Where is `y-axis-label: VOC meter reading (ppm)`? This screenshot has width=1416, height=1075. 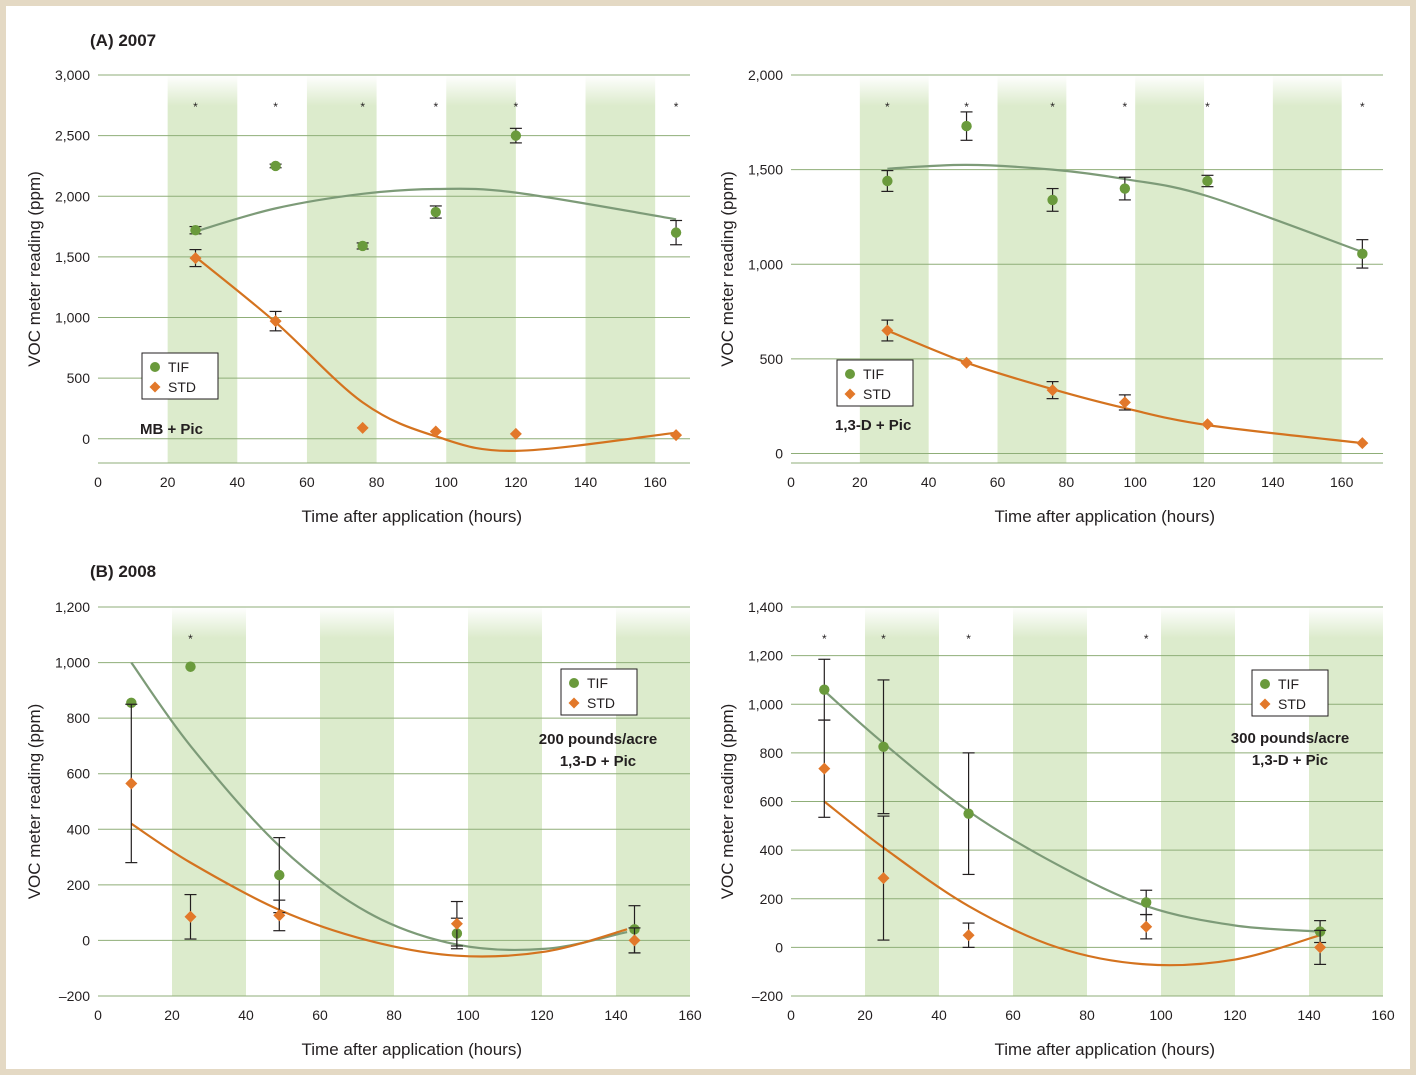 y-axis-label: VOC meter reading (ppm) is located at coordinates (727, 269).